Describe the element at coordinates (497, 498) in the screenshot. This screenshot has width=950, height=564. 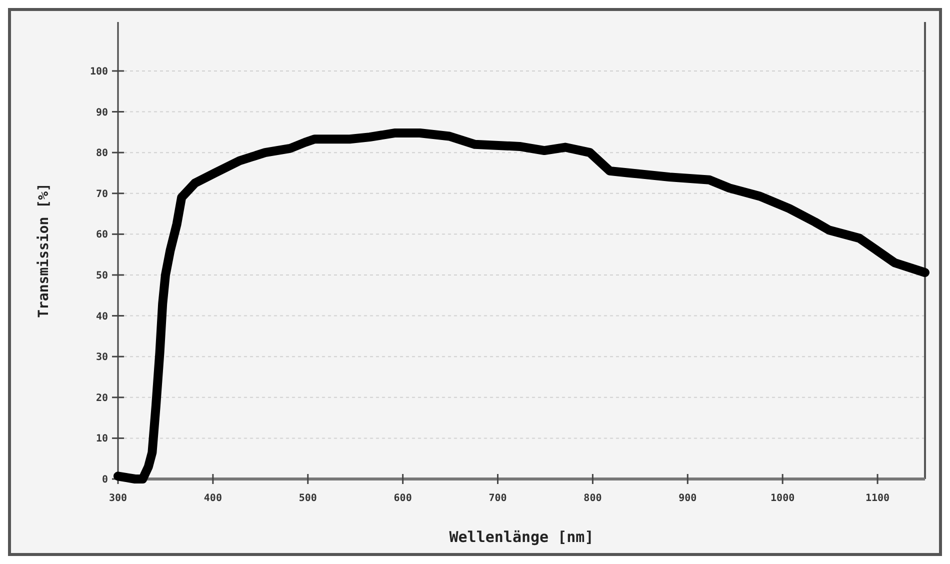
I see `x-tick-label: 700` at that location.